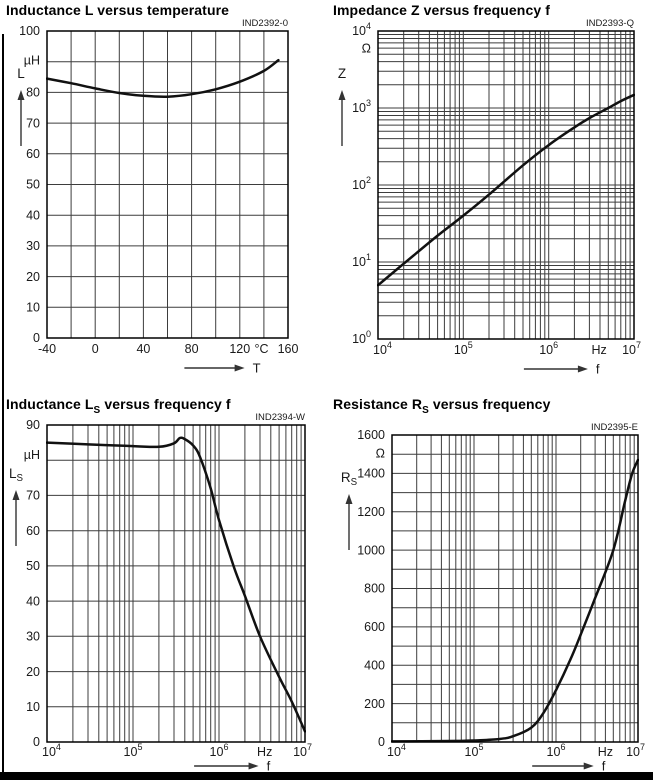 The height and width of the screenshot is (780, 653). I want to click on svg-text: 90, so click(33, 425).